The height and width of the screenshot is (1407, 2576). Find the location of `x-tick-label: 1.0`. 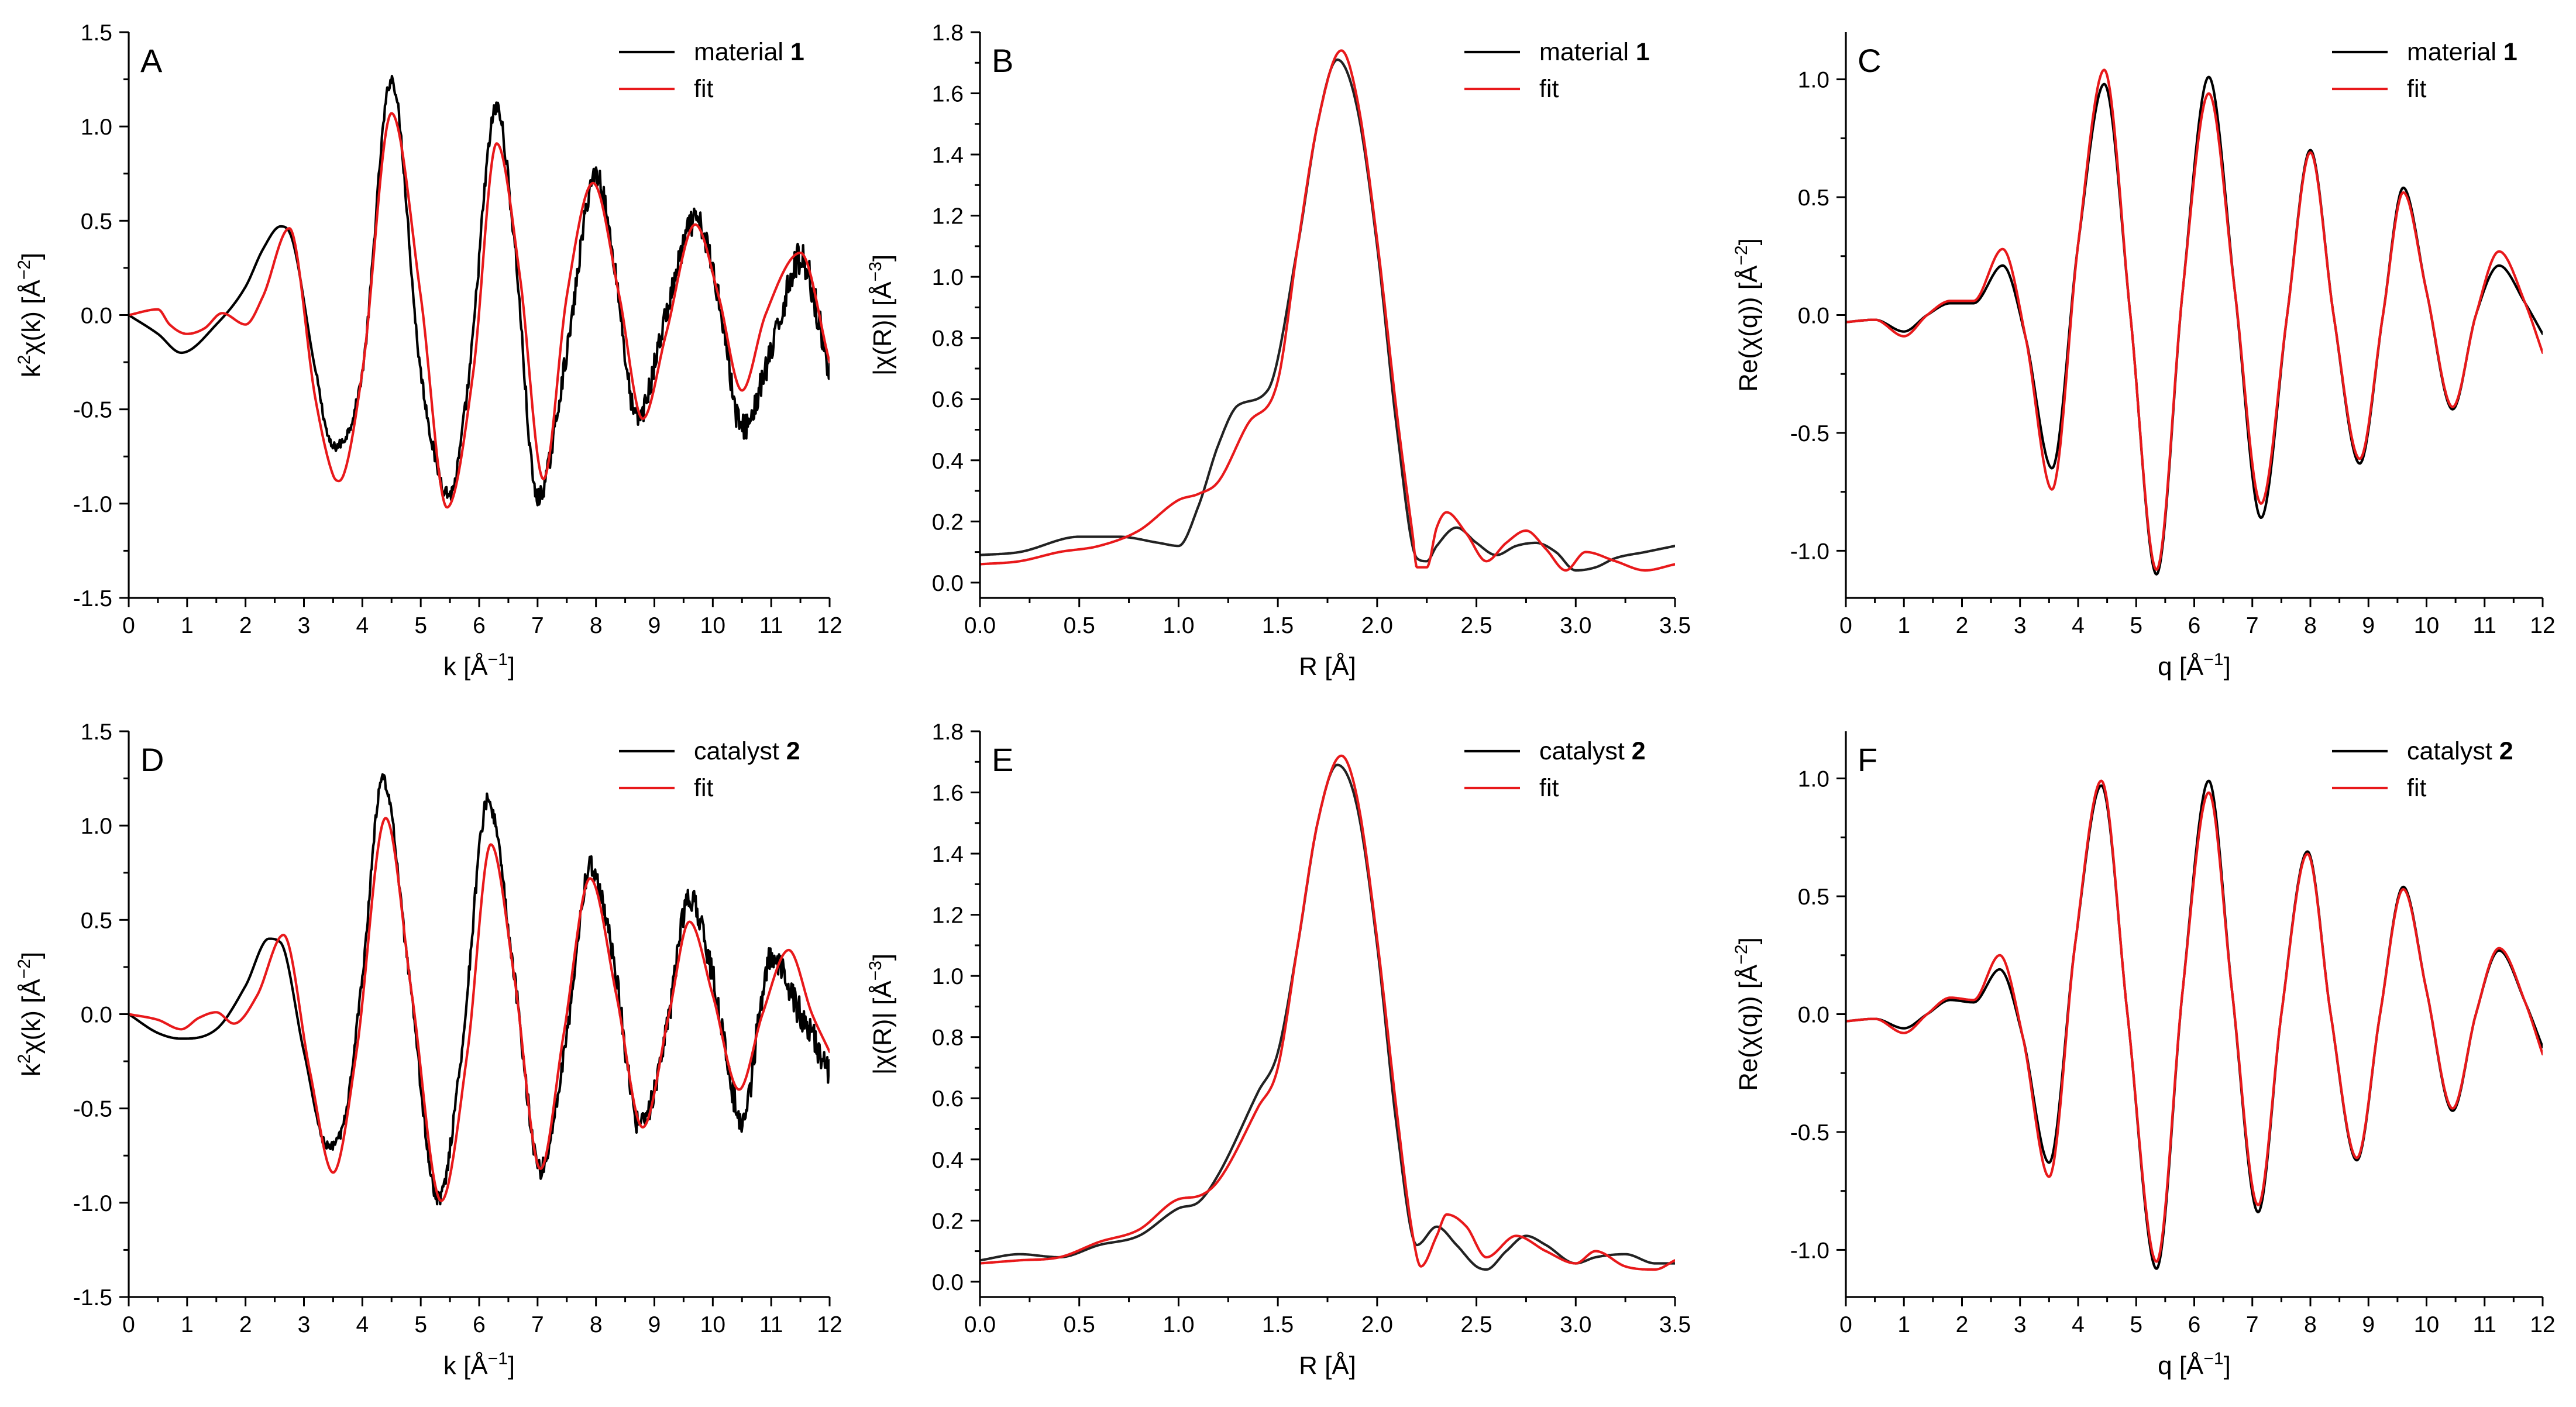

x-tick-label: 1.0 is located at coordinates (1179, 625).